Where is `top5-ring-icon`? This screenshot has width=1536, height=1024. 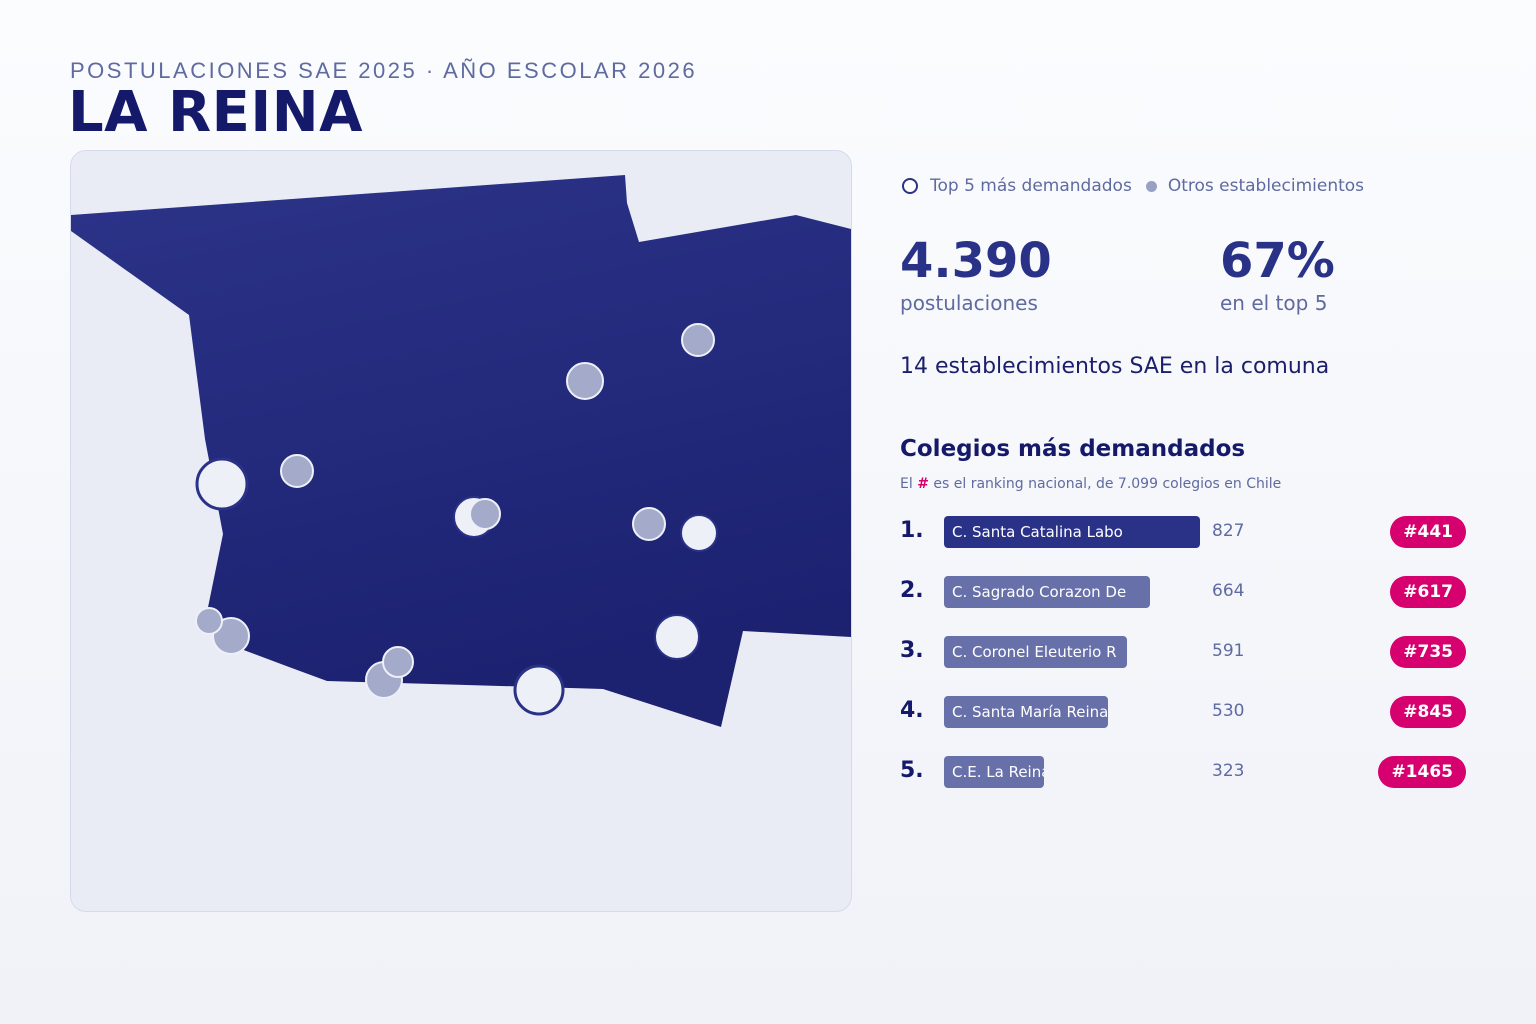
top5-ring-icon is located at coordinates (910, 186).